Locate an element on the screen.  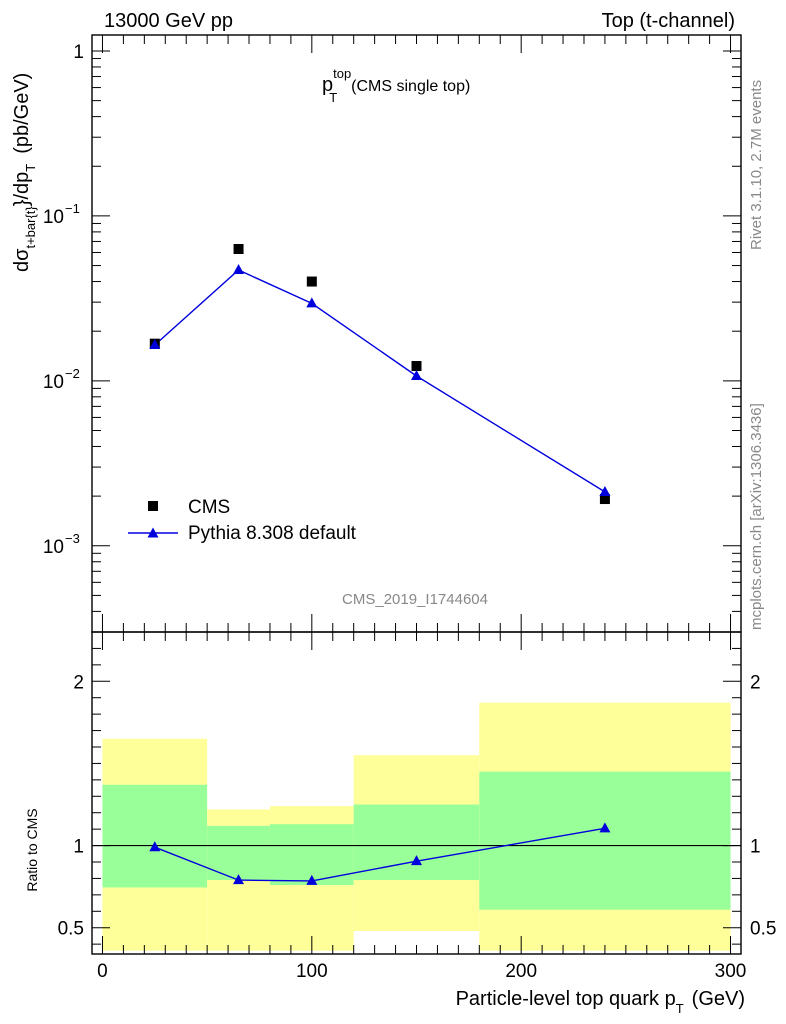
y-axis-label: dσt+bar{t}}/dpT (pb/GeV) is located at coordinates (24, 172).